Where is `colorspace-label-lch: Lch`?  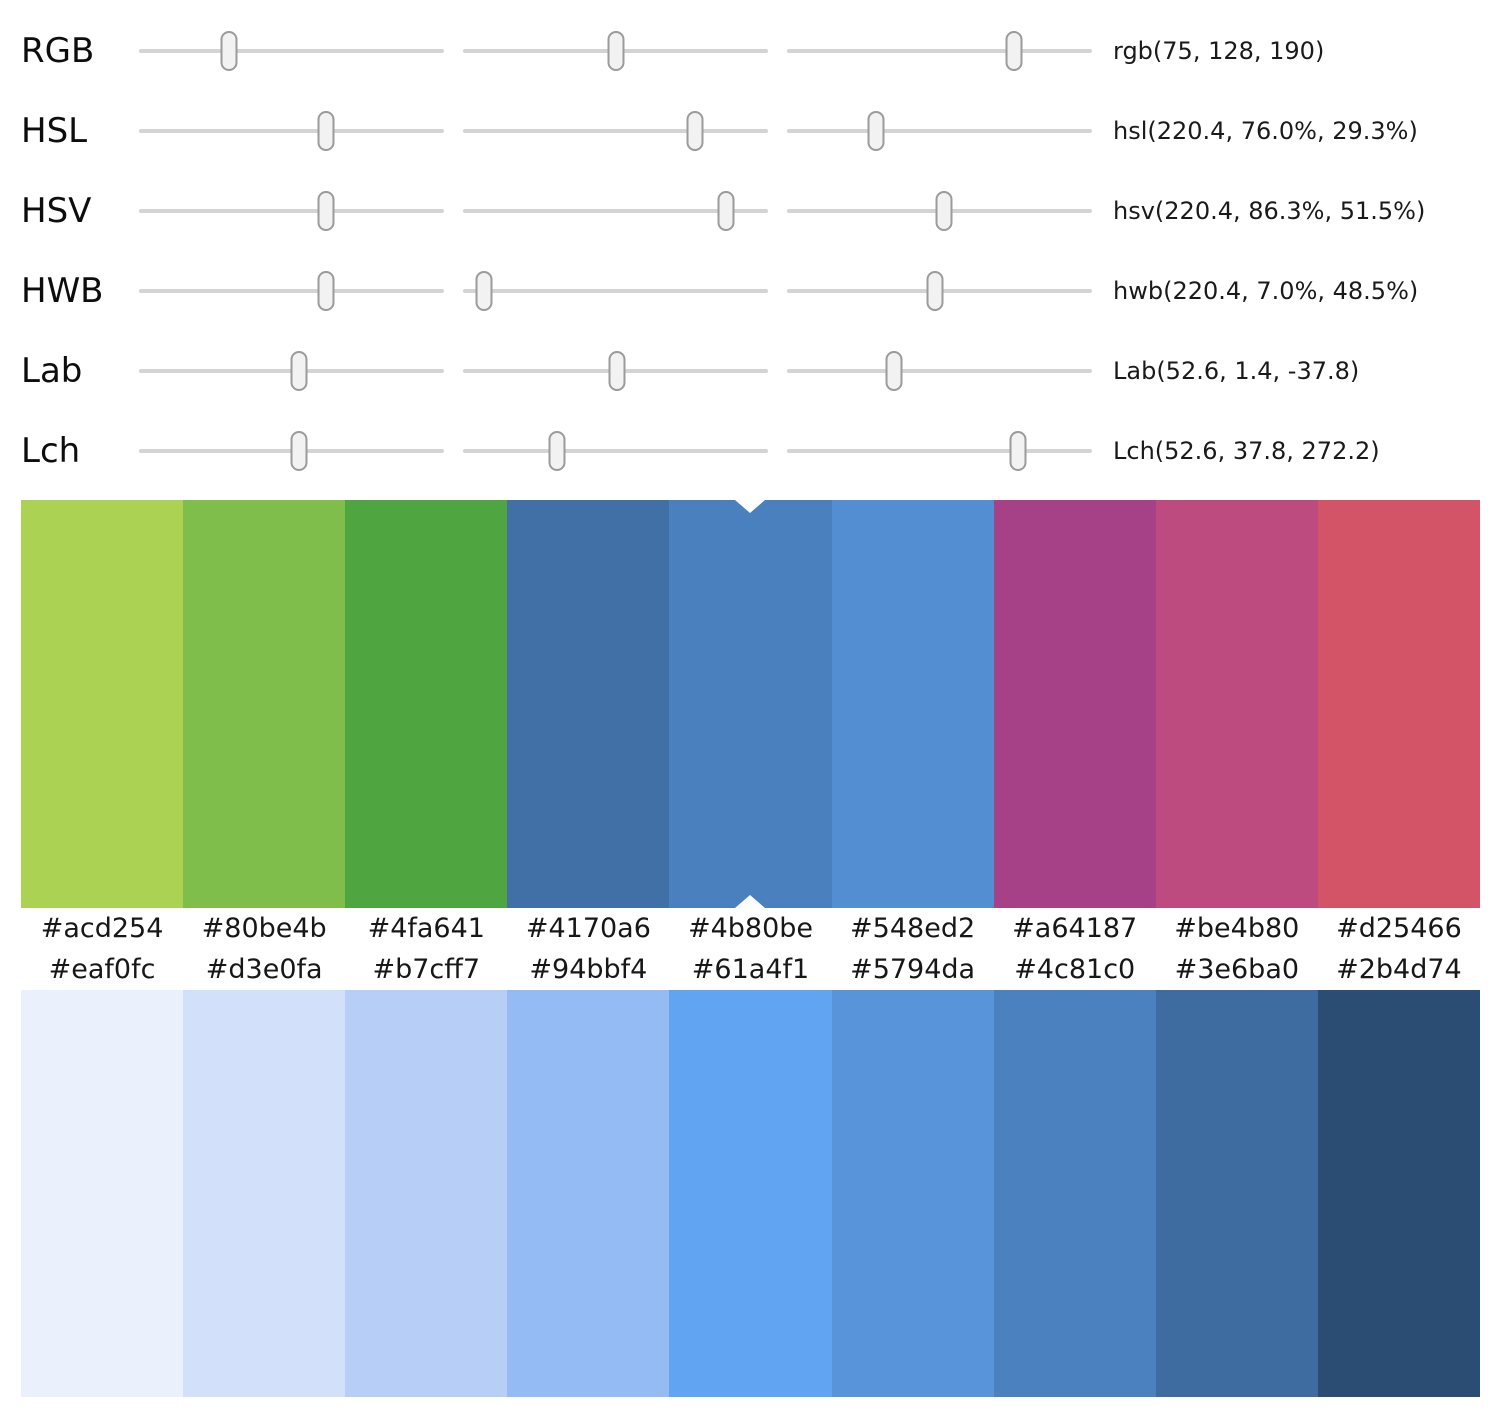 colorspace-label-lch: Lch is located at coordinates (51, 451).